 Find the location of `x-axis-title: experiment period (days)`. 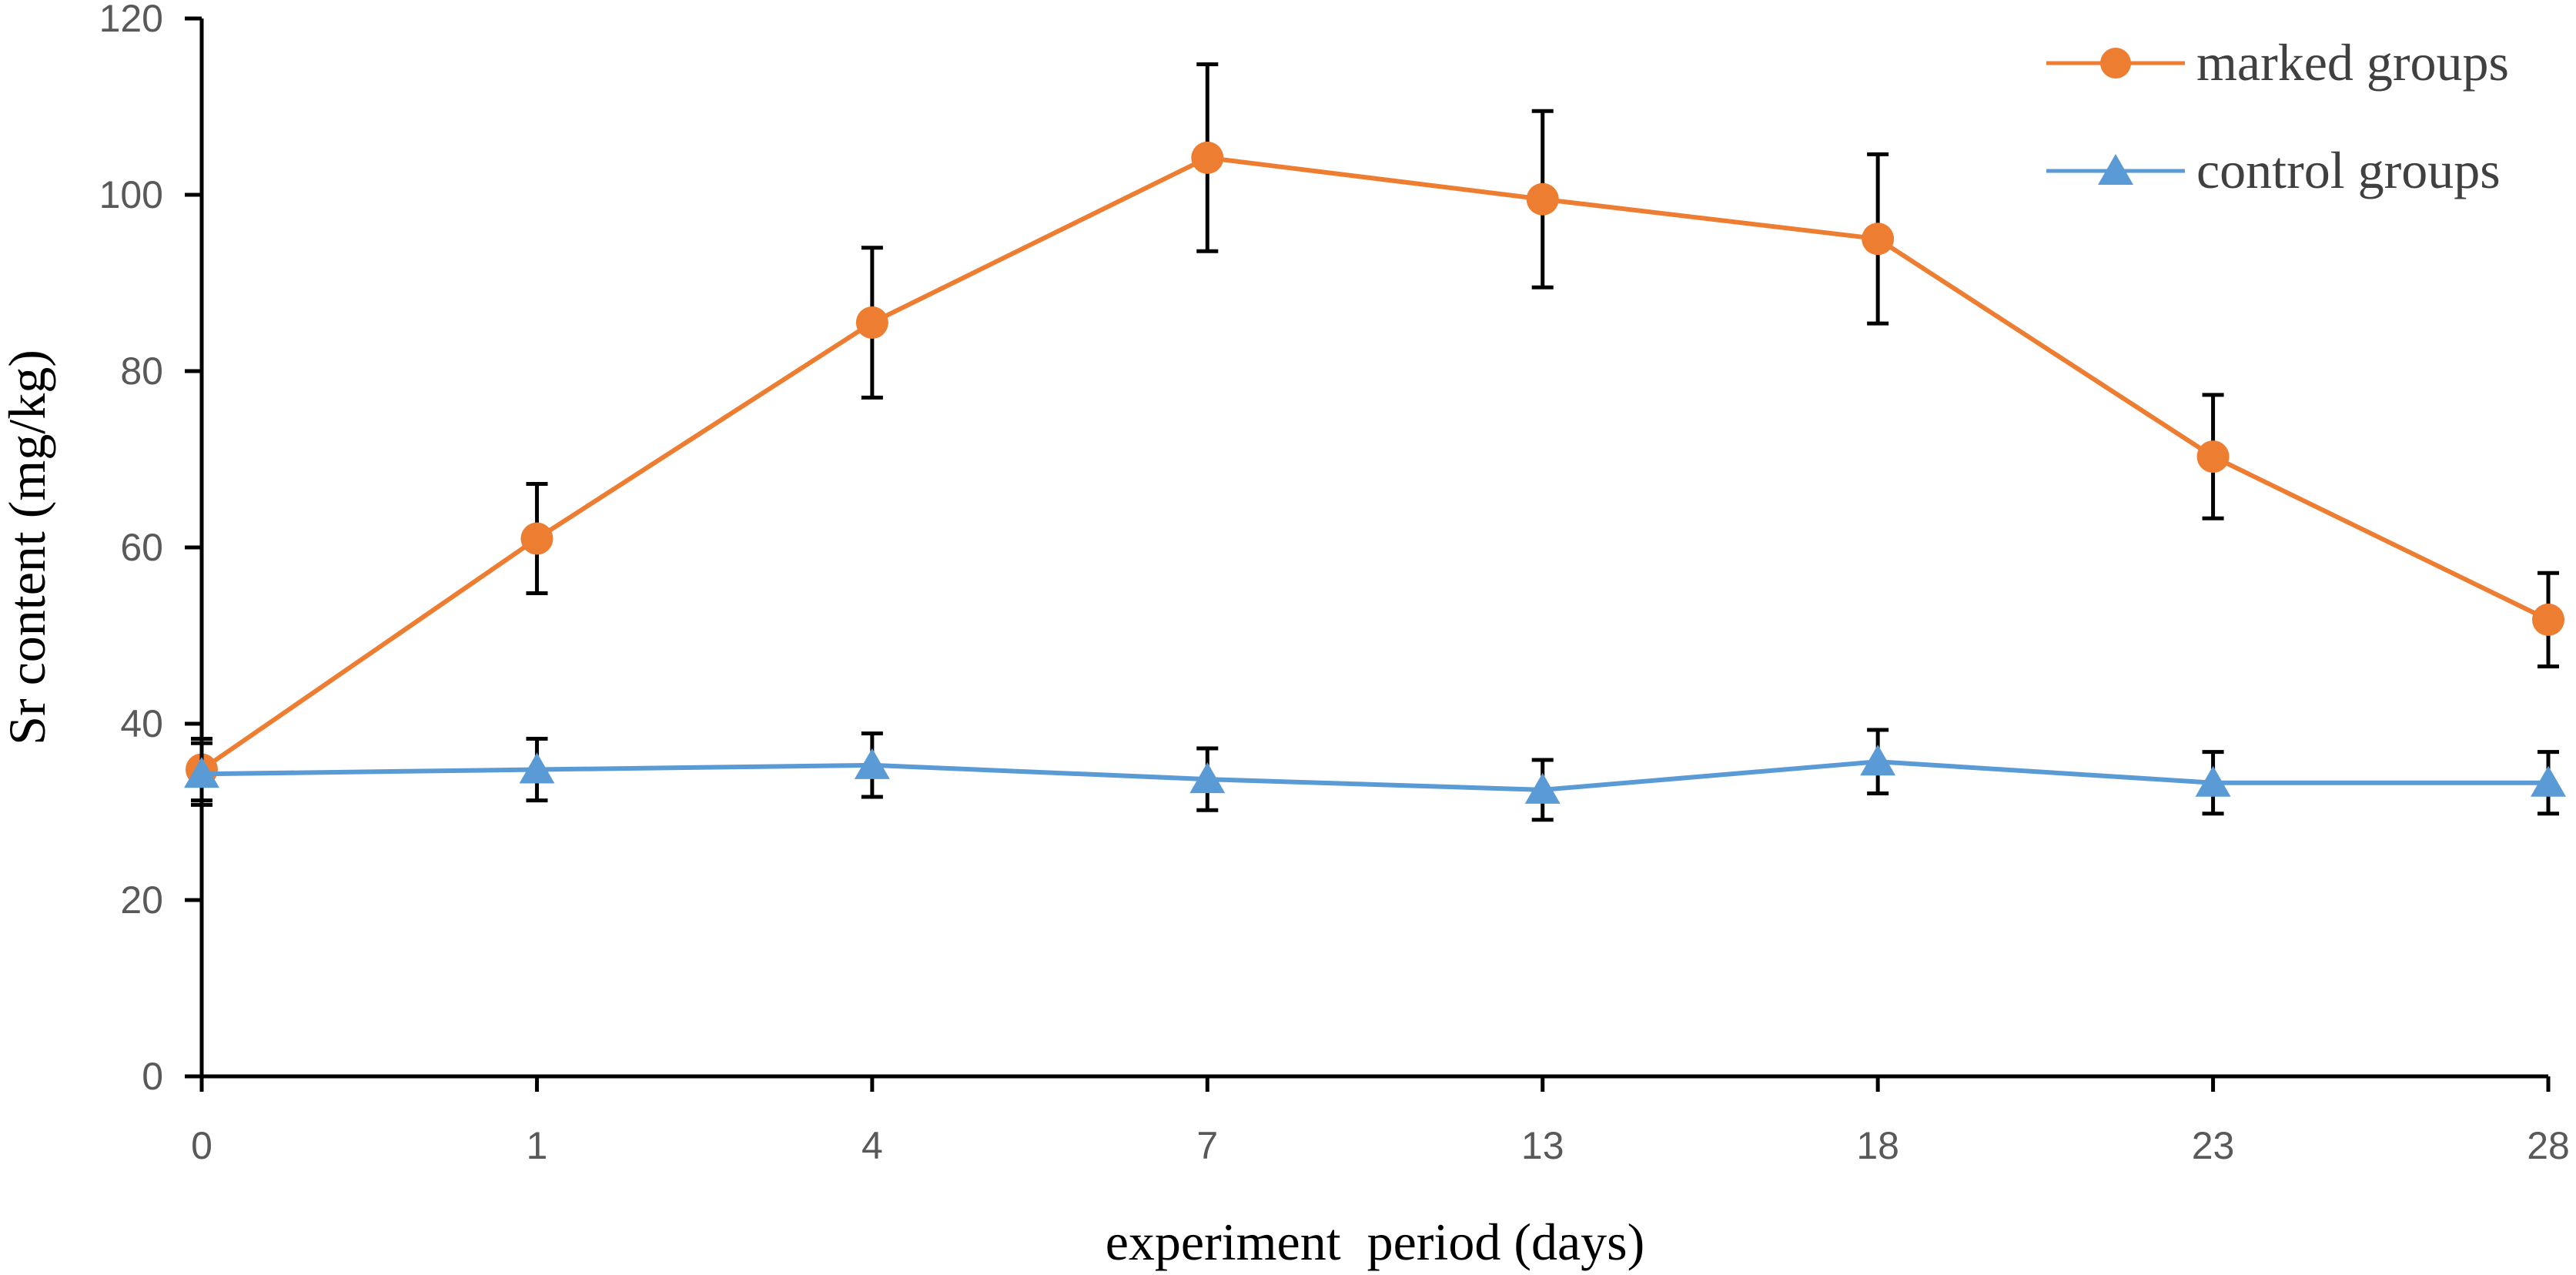

x-axis-title: experiment period (days) is located at coordinates (1376, 1242).